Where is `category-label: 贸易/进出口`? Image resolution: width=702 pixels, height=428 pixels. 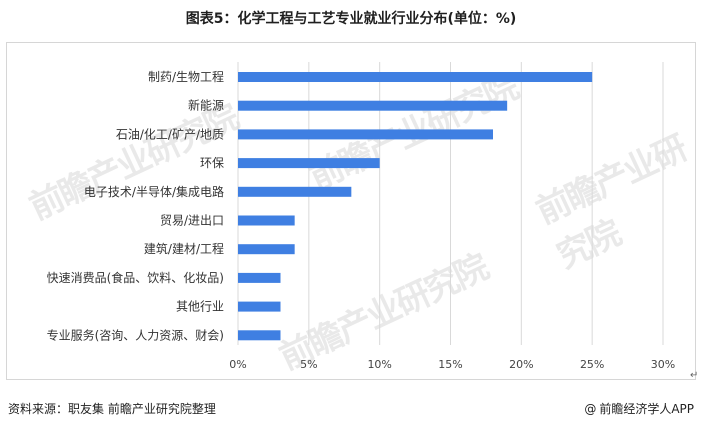
category-label: 贸易/进出口 is located at coordinates (192, 221).